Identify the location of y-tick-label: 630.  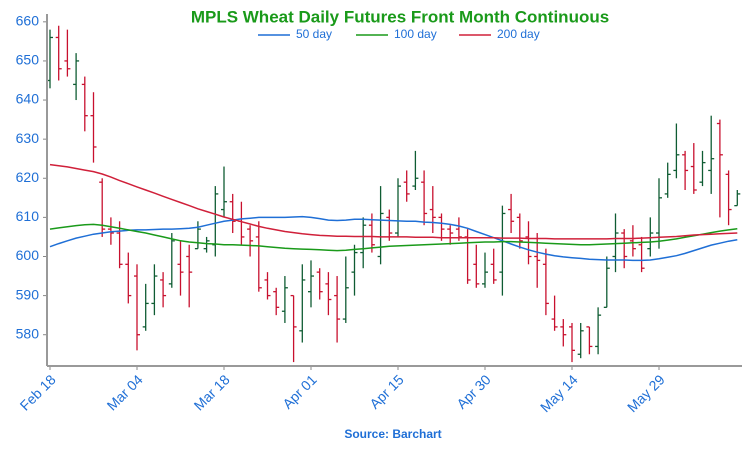
(28, 138).